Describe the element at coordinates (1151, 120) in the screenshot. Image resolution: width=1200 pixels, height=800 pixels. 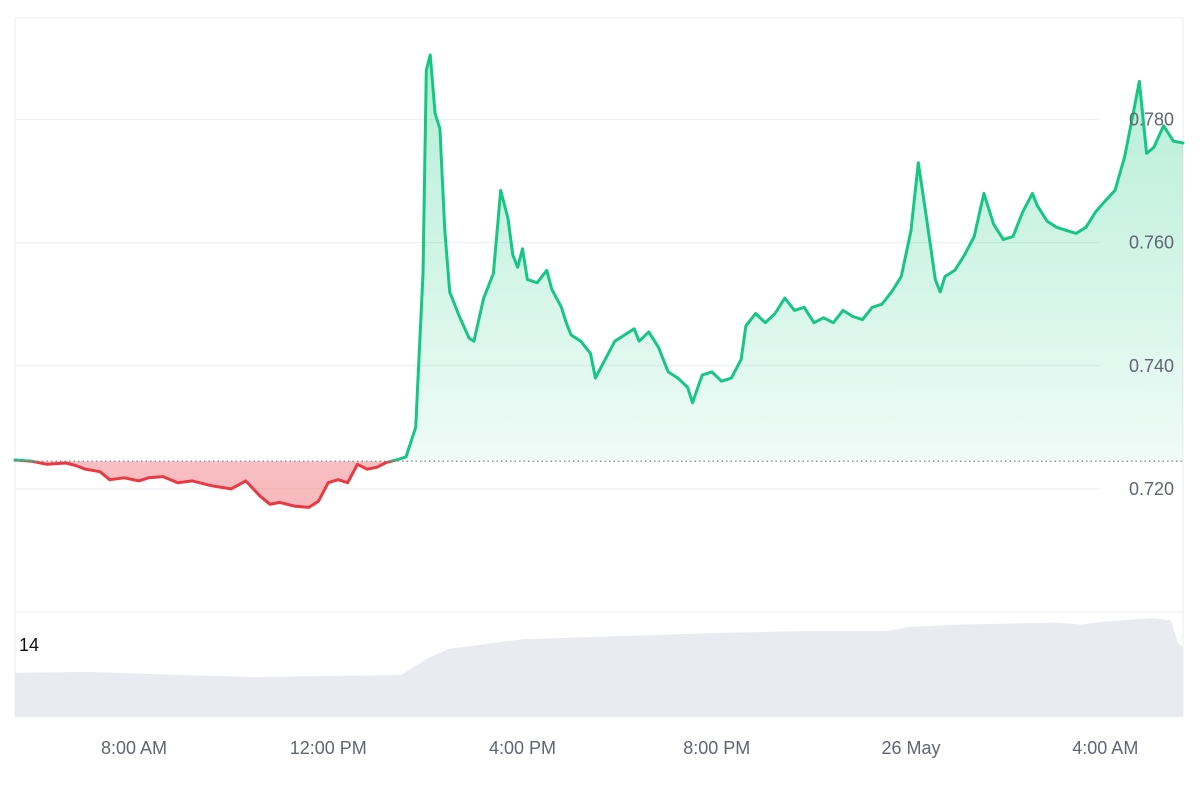
I see `y-tick-label: 0.780` at that location.